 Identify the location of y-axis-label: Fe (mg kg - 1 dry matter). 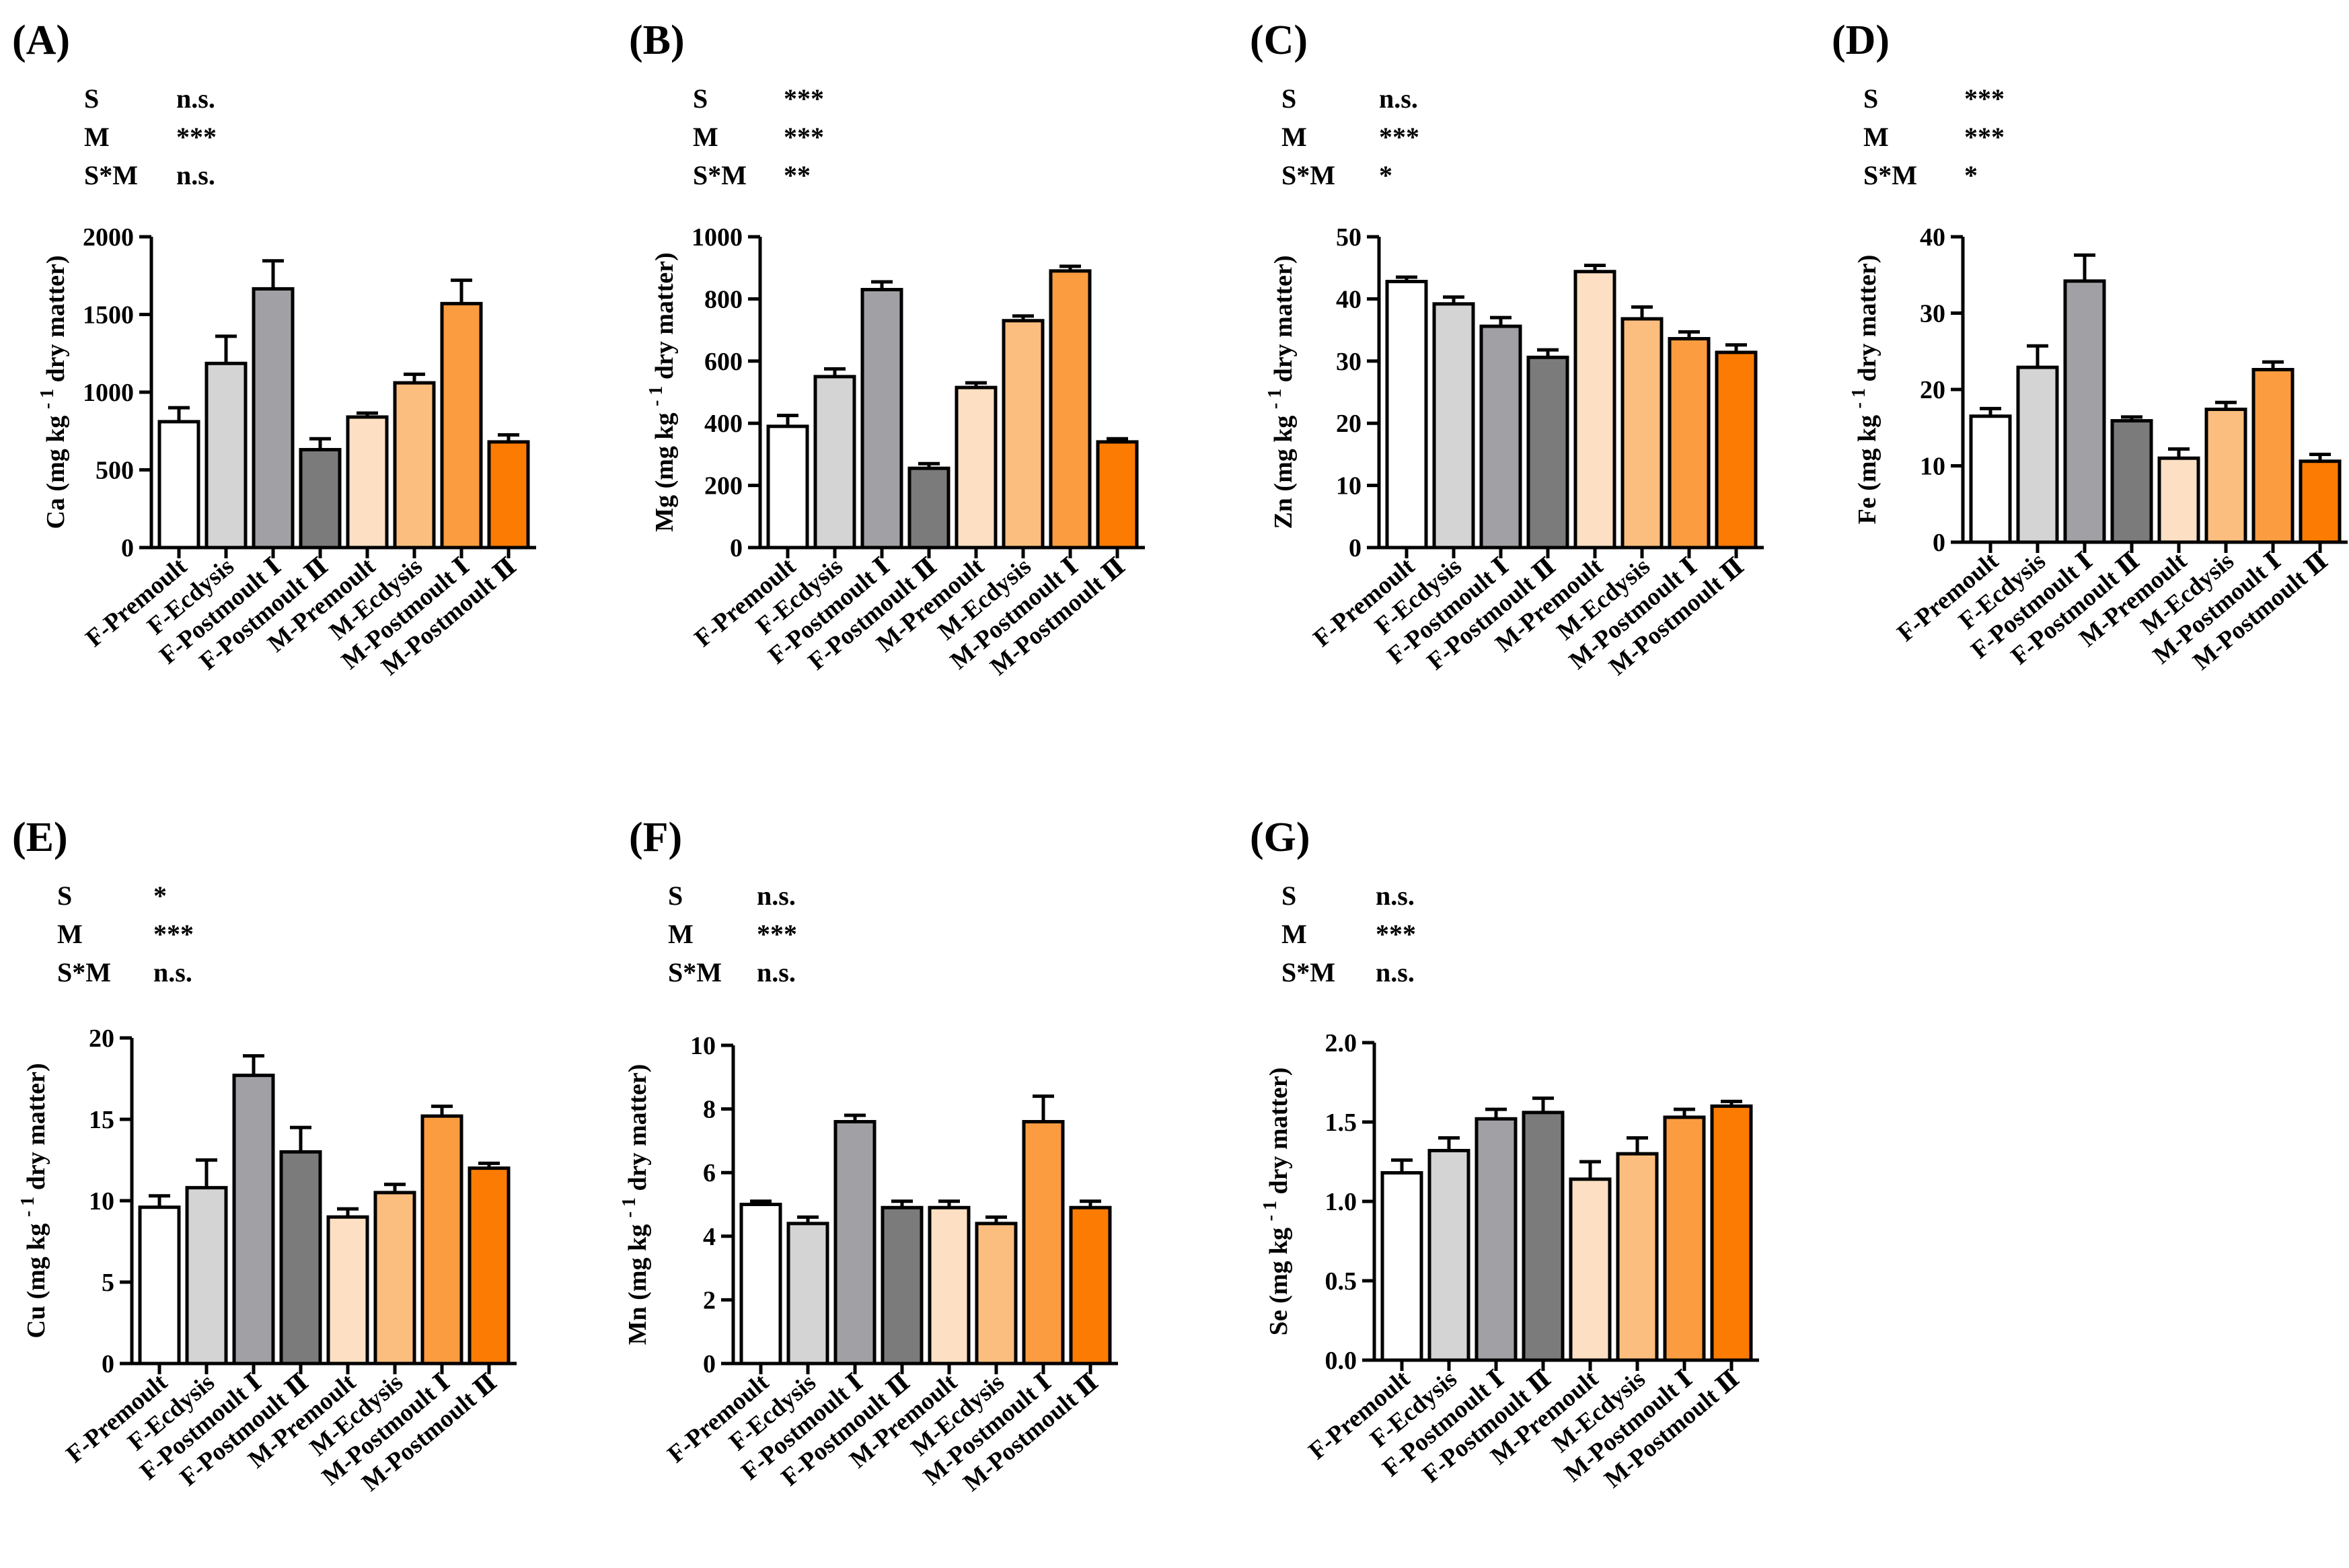
(1865, 390).